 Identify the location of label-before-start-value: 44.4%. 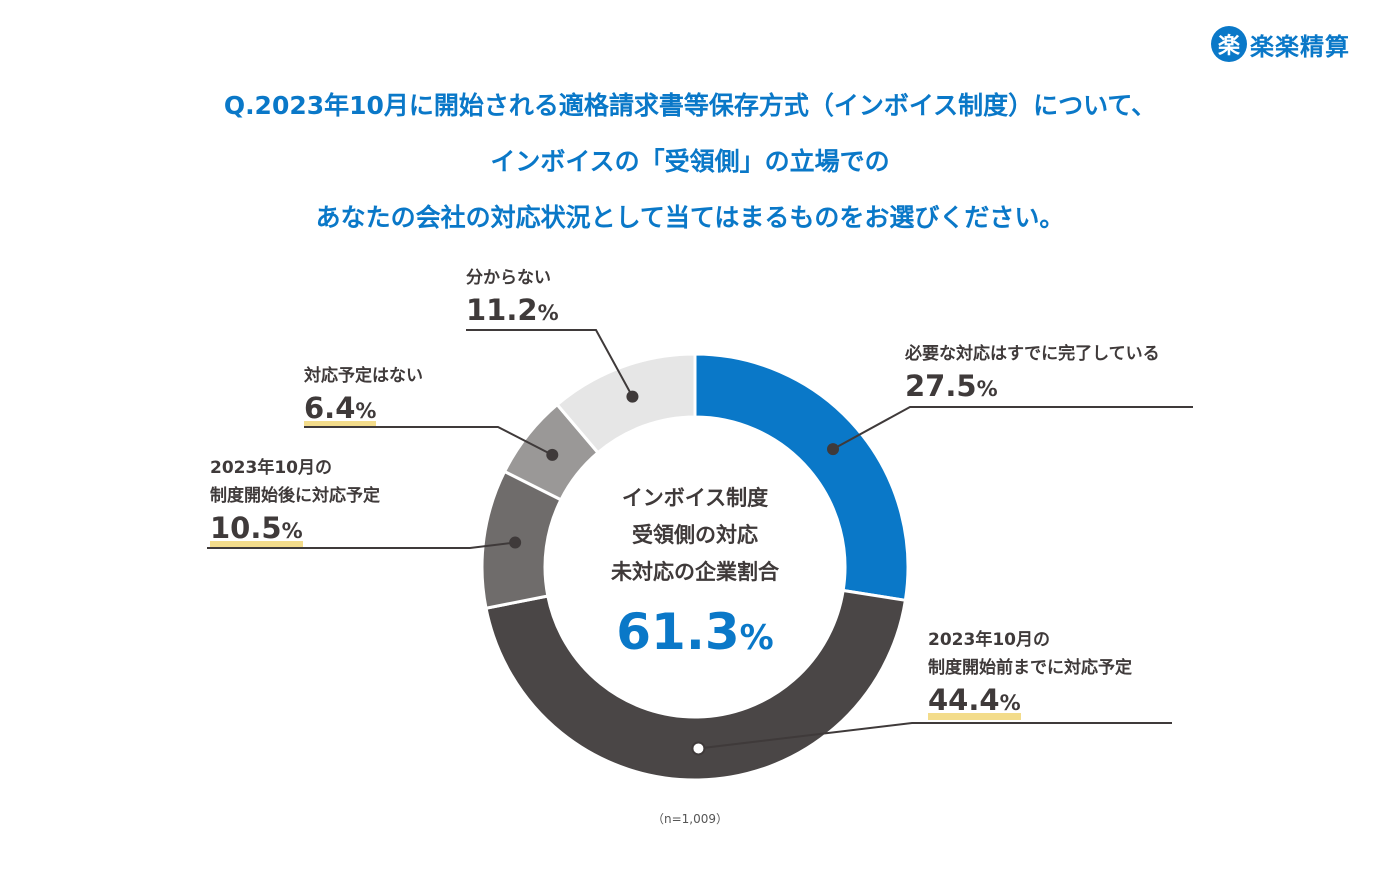
(974, 701).